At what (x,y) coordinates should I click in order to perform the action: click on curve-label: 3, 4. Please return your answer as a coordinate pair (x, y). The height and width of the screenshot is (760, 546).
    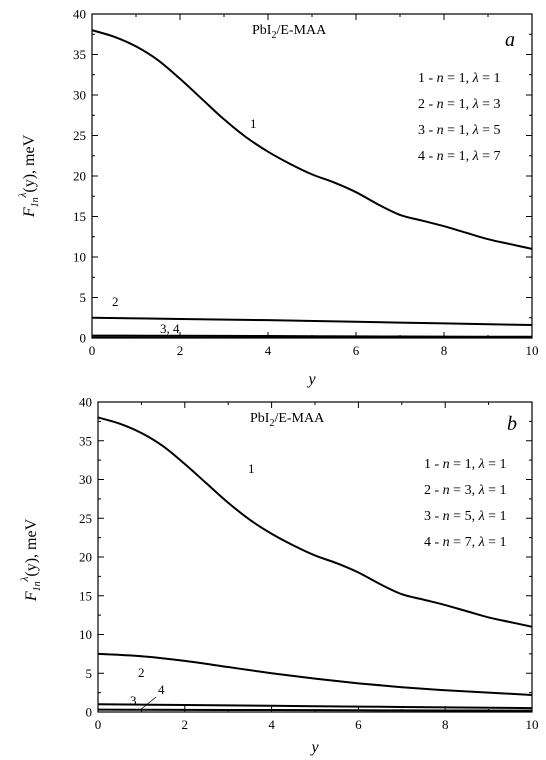
    Looking at the image, I should click on (170, 328).